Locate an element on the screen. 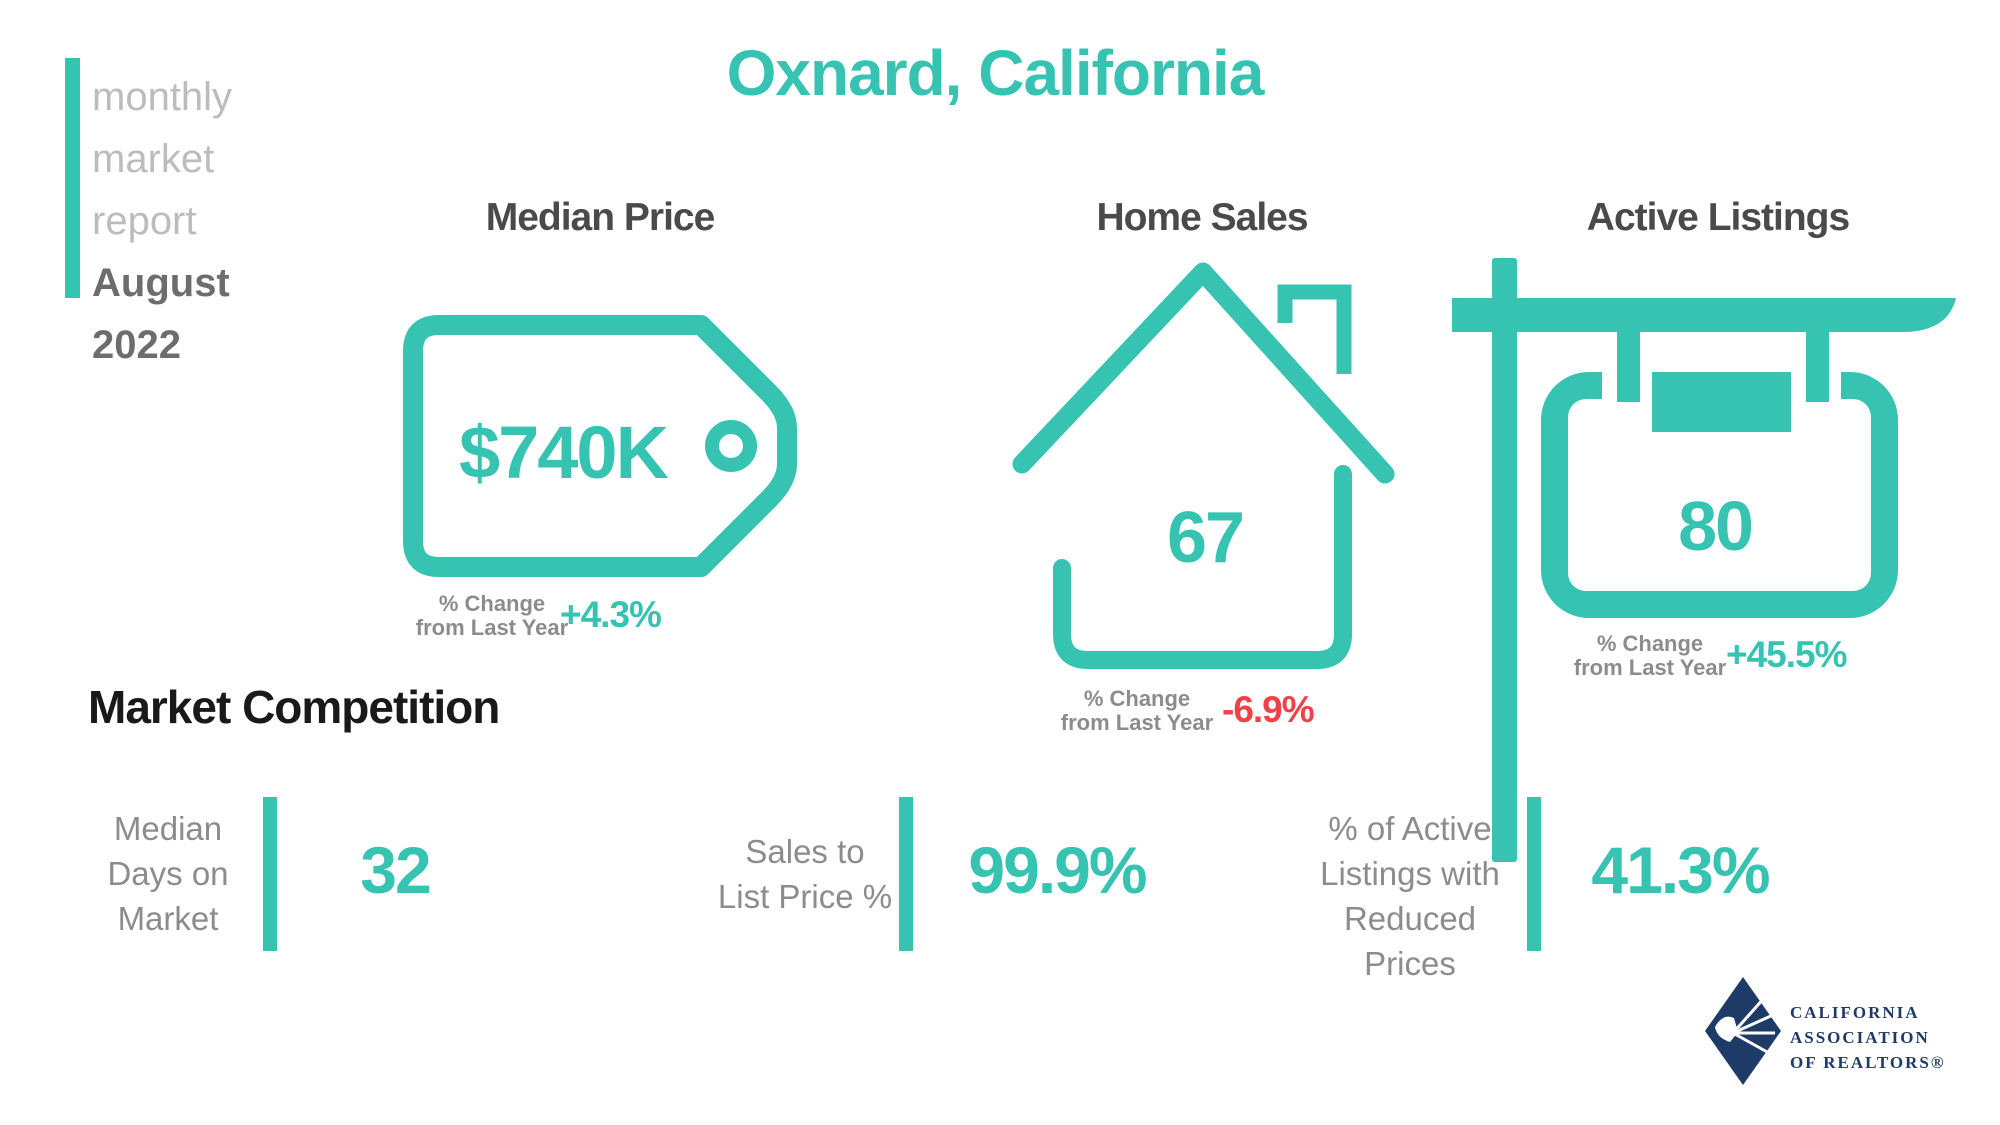  stat-value-median-days: 32 is located at coordinates (395, 870).